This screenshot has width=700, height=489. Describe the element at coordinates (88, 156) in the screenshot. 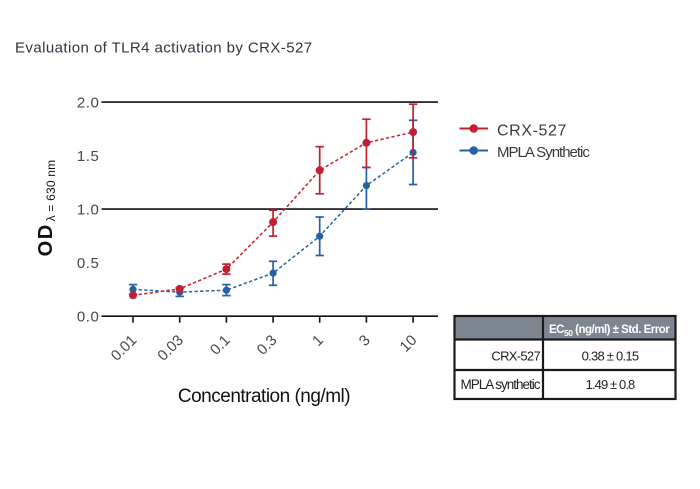

I see `svg-text: 1.5` at that location.